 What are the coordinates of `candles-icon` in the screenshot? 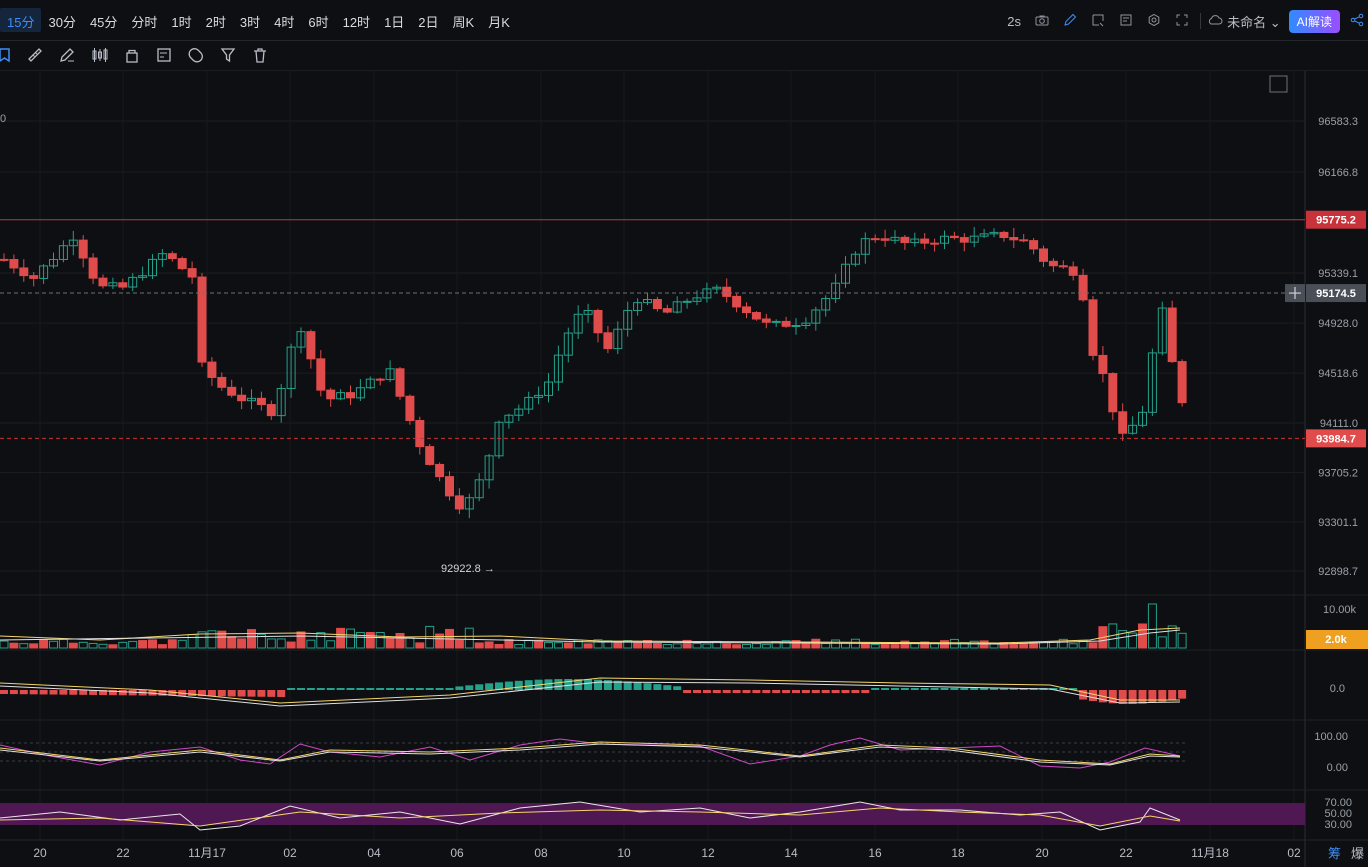 It's located at (100, 55).